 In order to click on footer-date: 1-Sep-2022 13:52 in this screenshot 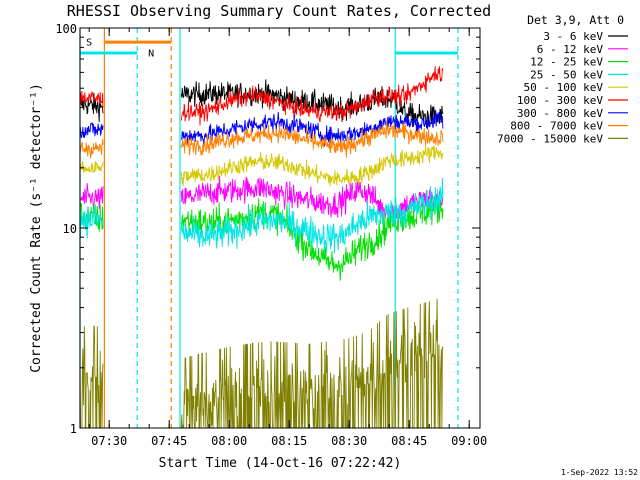, I will do `click(599, 472)`.